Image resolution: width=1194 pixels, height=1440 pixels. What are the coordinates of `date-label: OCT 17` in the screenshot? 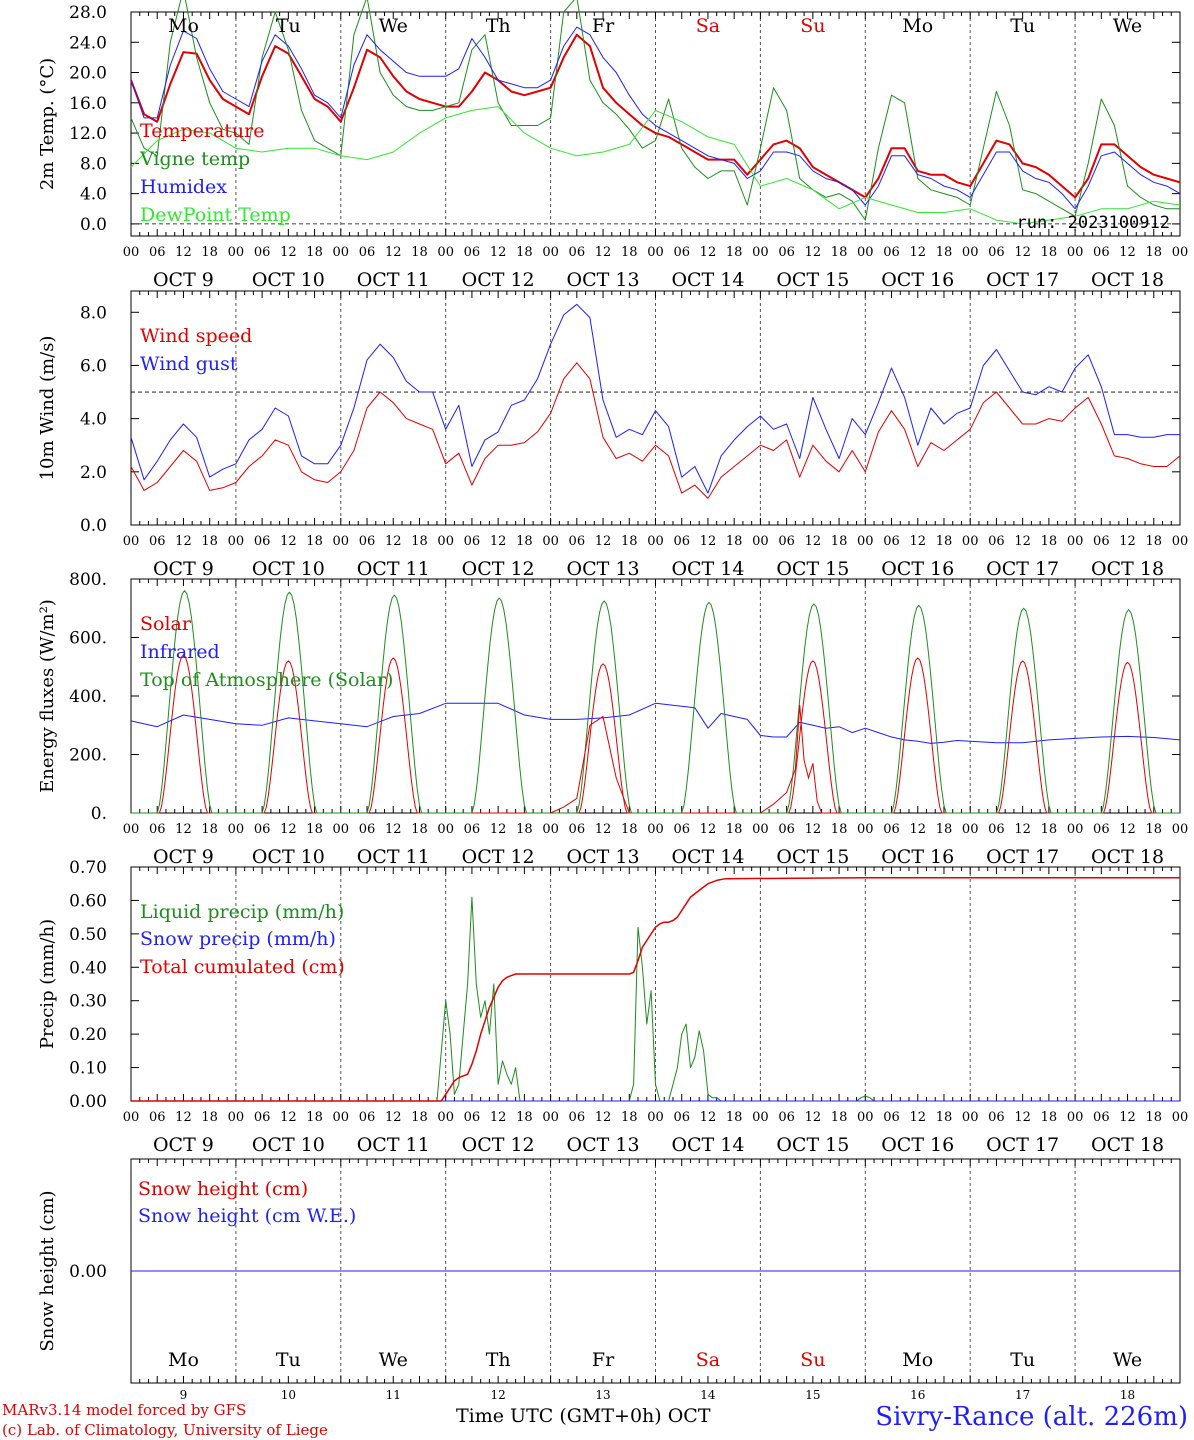 It's located at (1022, 569).